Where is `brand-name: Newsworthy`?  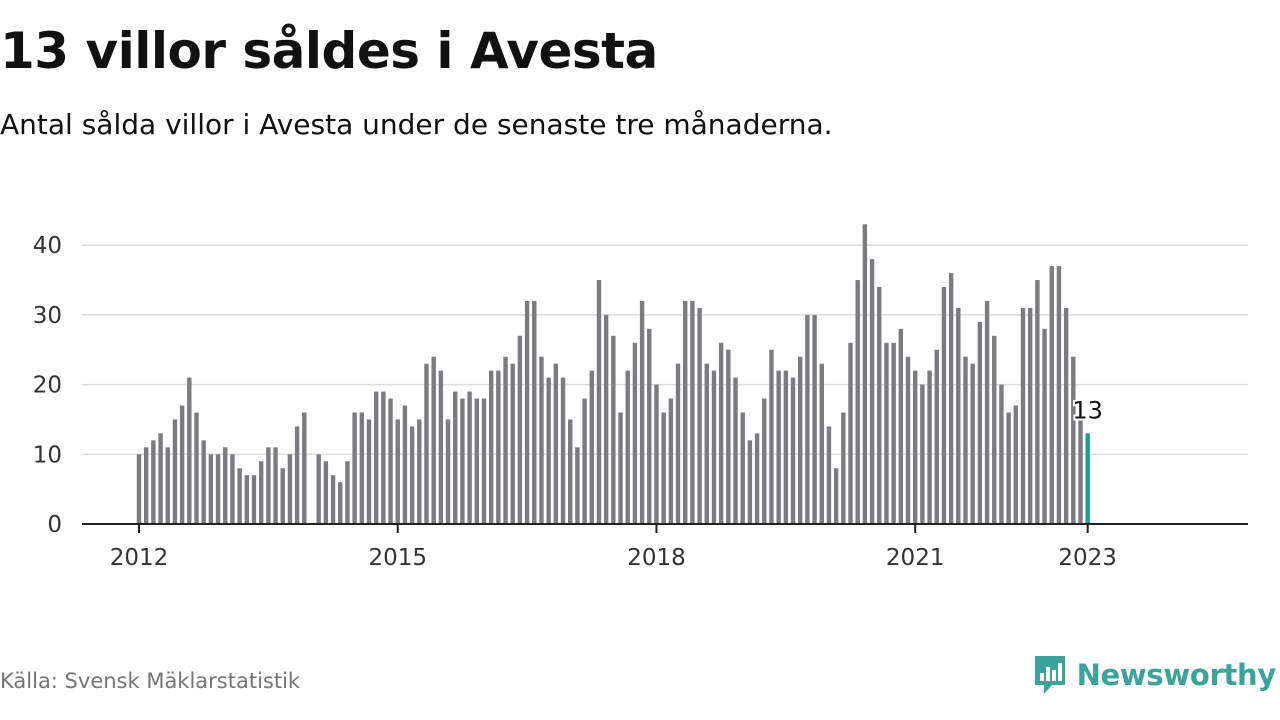
brand-name: Newsworthy is located at coordinates (1176, 675).